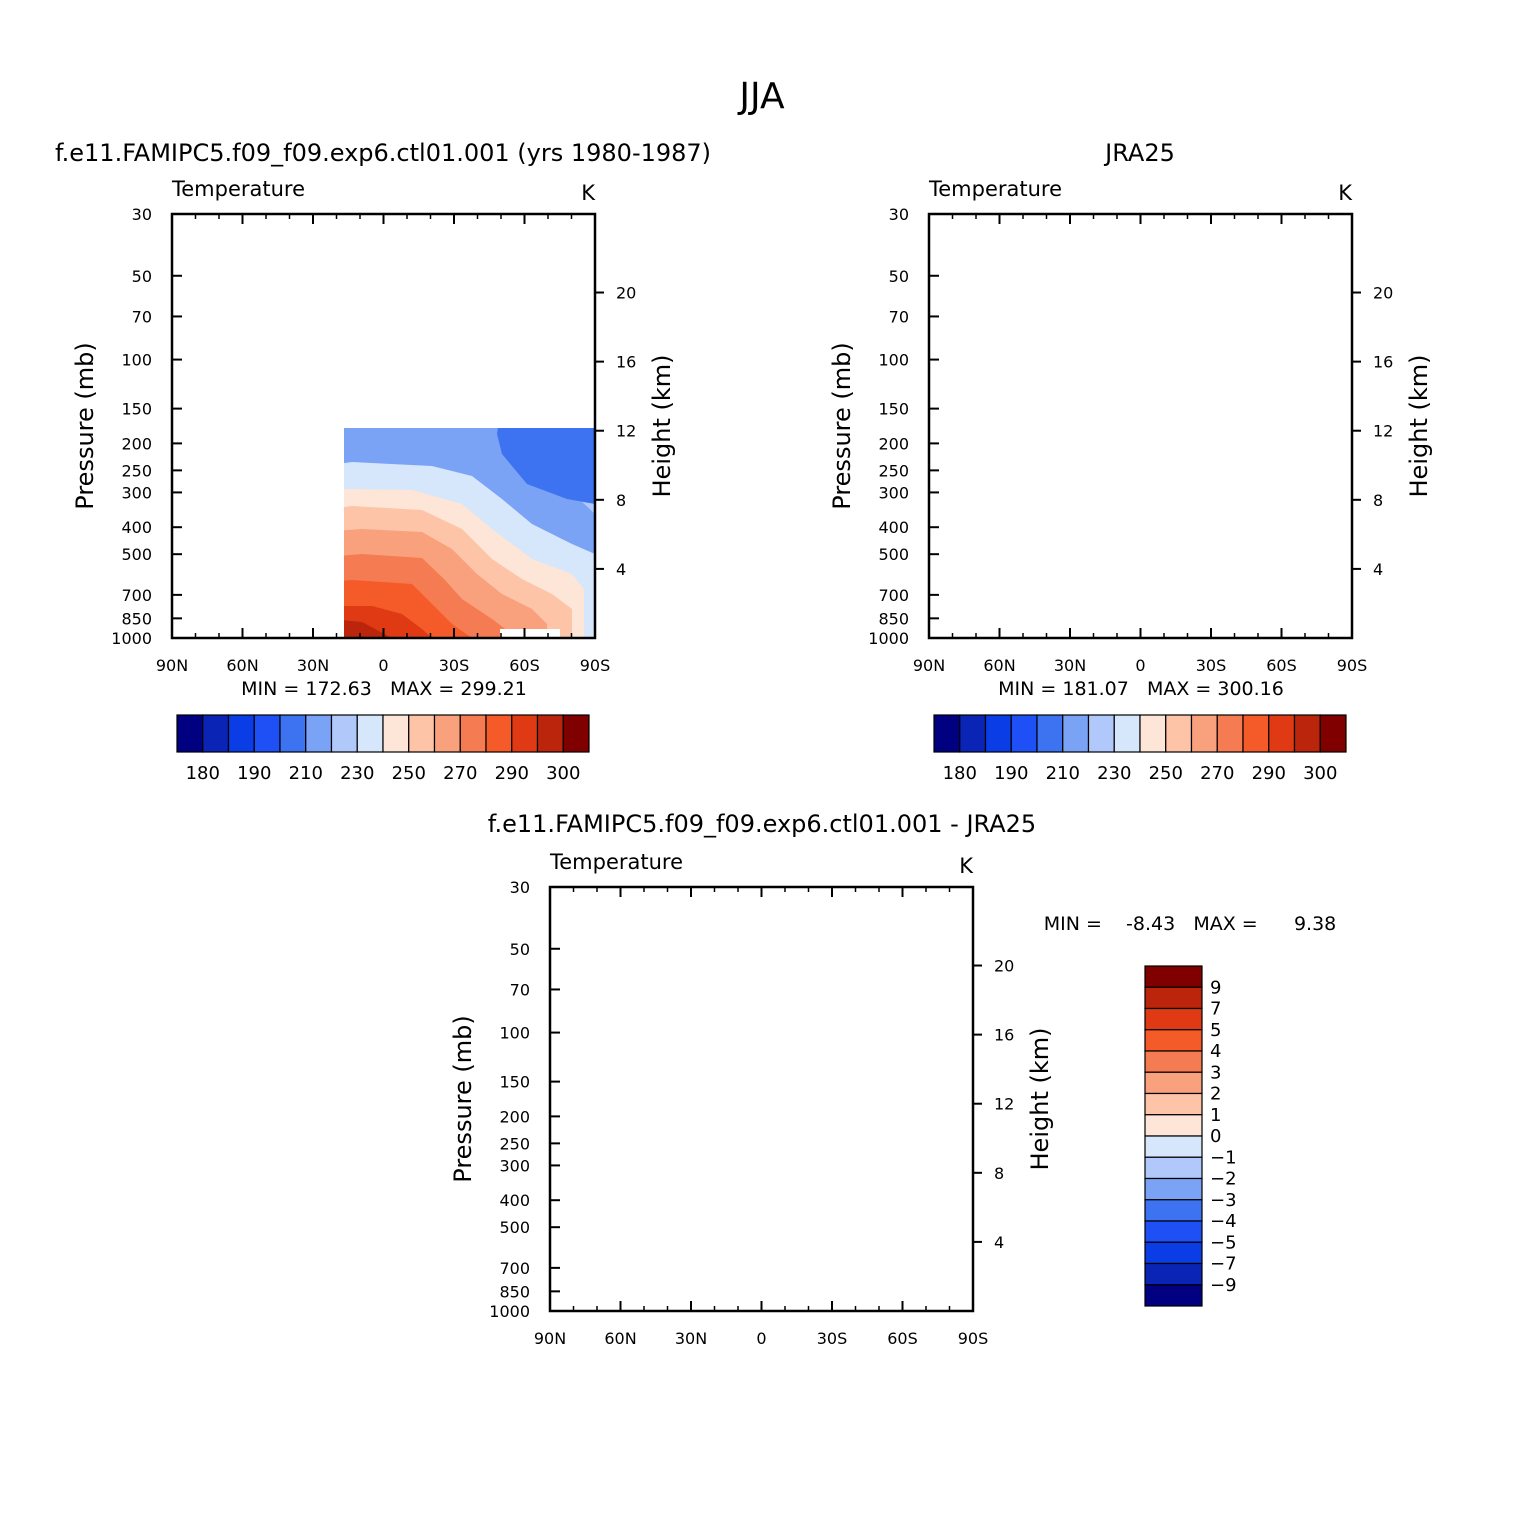  Describe the element at coordinates (1339, 249) in the screenshot. I see `contour-band-navy` at that location.